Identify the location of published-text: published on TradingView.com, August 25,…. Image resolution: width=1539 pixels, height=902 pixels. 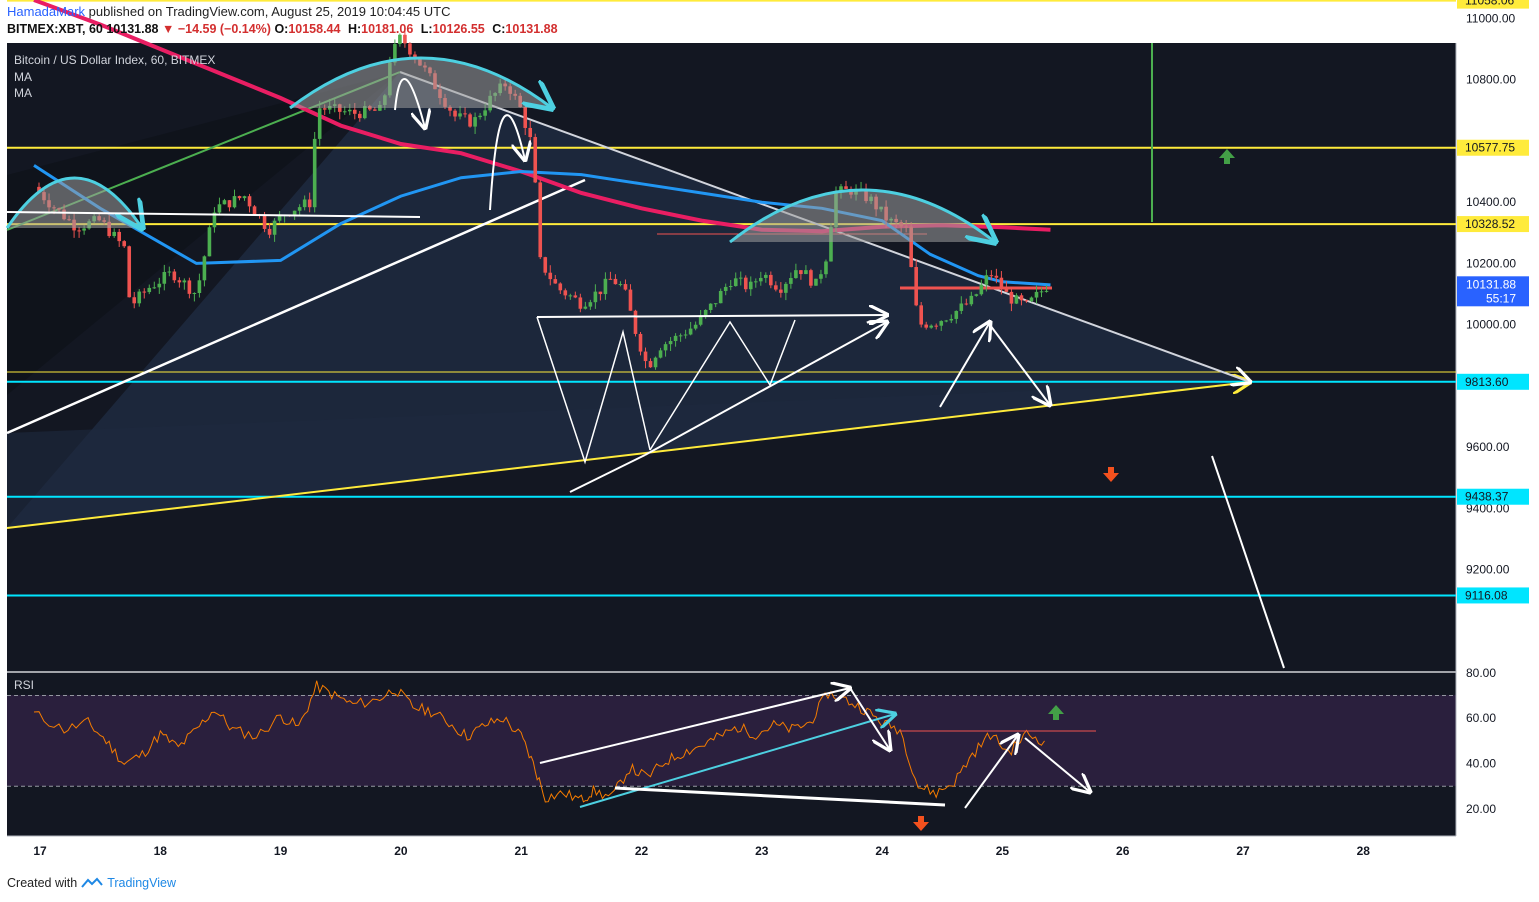
(269, 11).